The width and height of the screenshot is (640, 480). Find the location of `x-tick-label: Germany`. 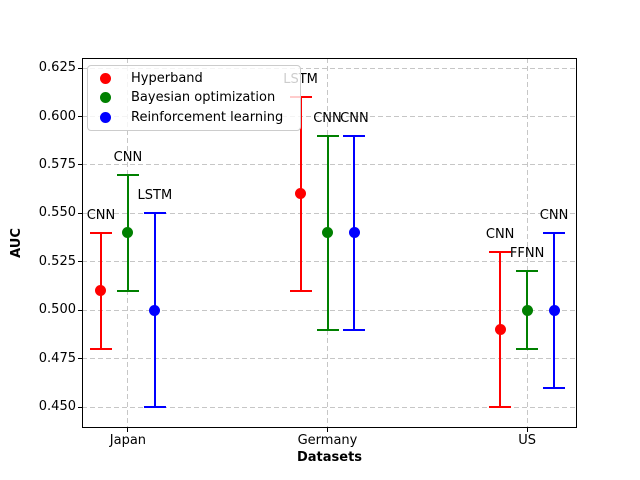

x-tick-label: Germany is located at coordinates (327, 440).